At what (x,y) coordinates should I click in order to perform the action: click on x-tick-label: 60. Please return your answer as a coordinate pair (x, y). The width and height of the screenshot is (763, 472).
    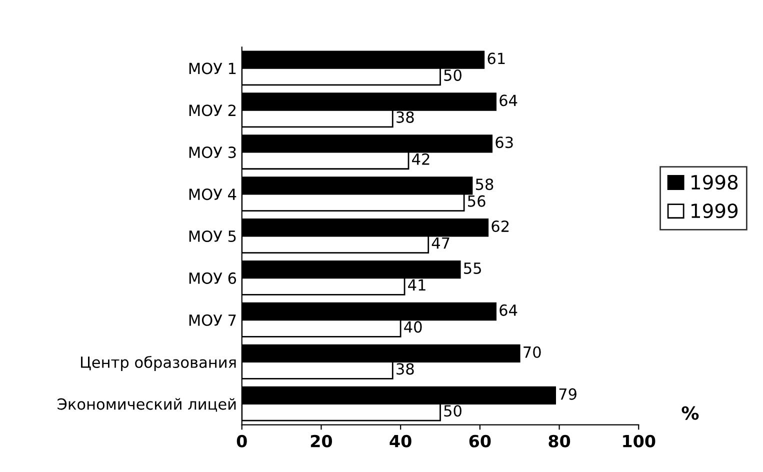
    Looking at the image, I should click on (480, 441).